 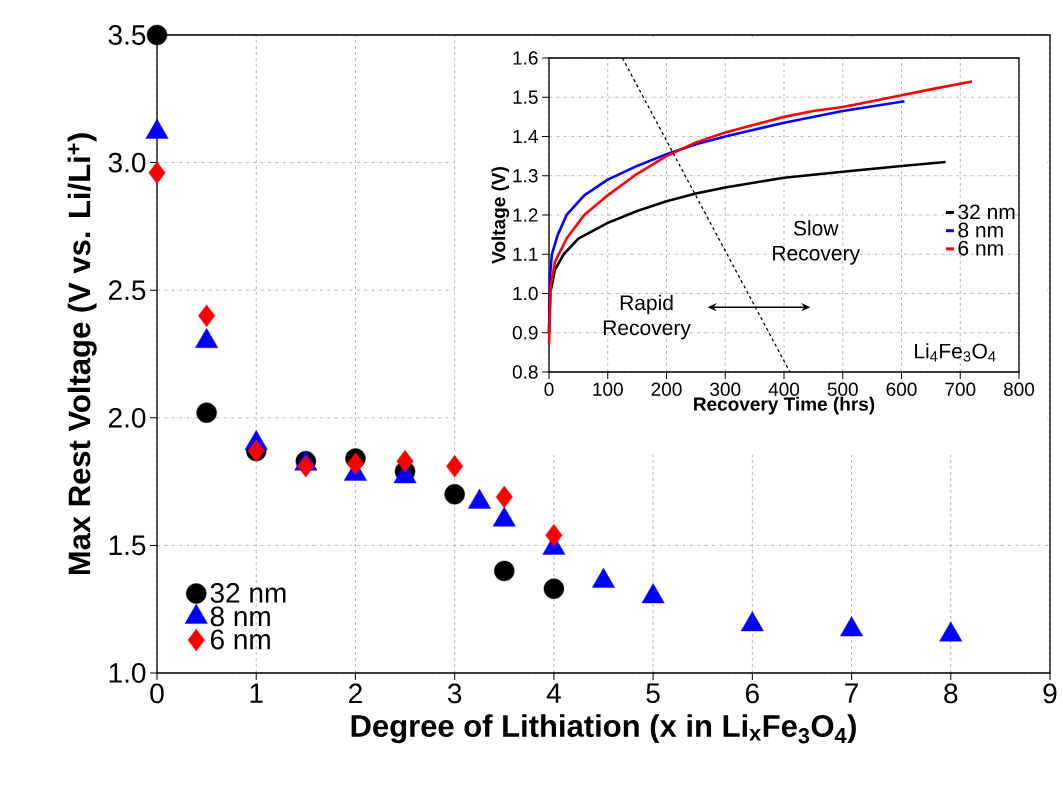 I want to click on annotation: Rapid Recovery, so click(x=647, y=317).